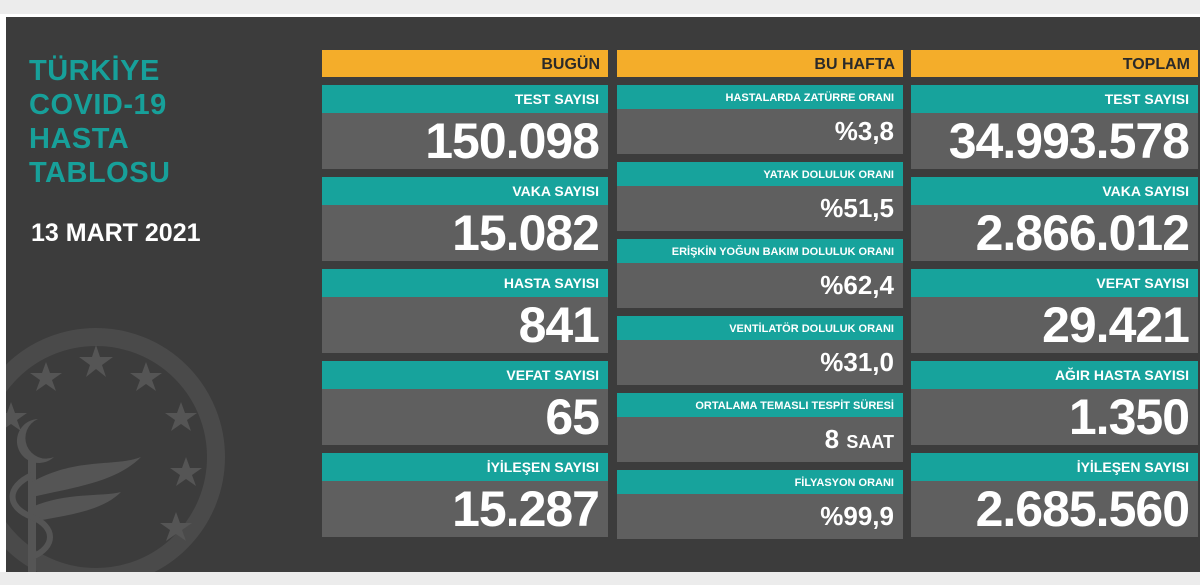  Describe the element at coordinates (1069, 141) in the screenshot. I see `stat-value: 34.993.578` at that location.